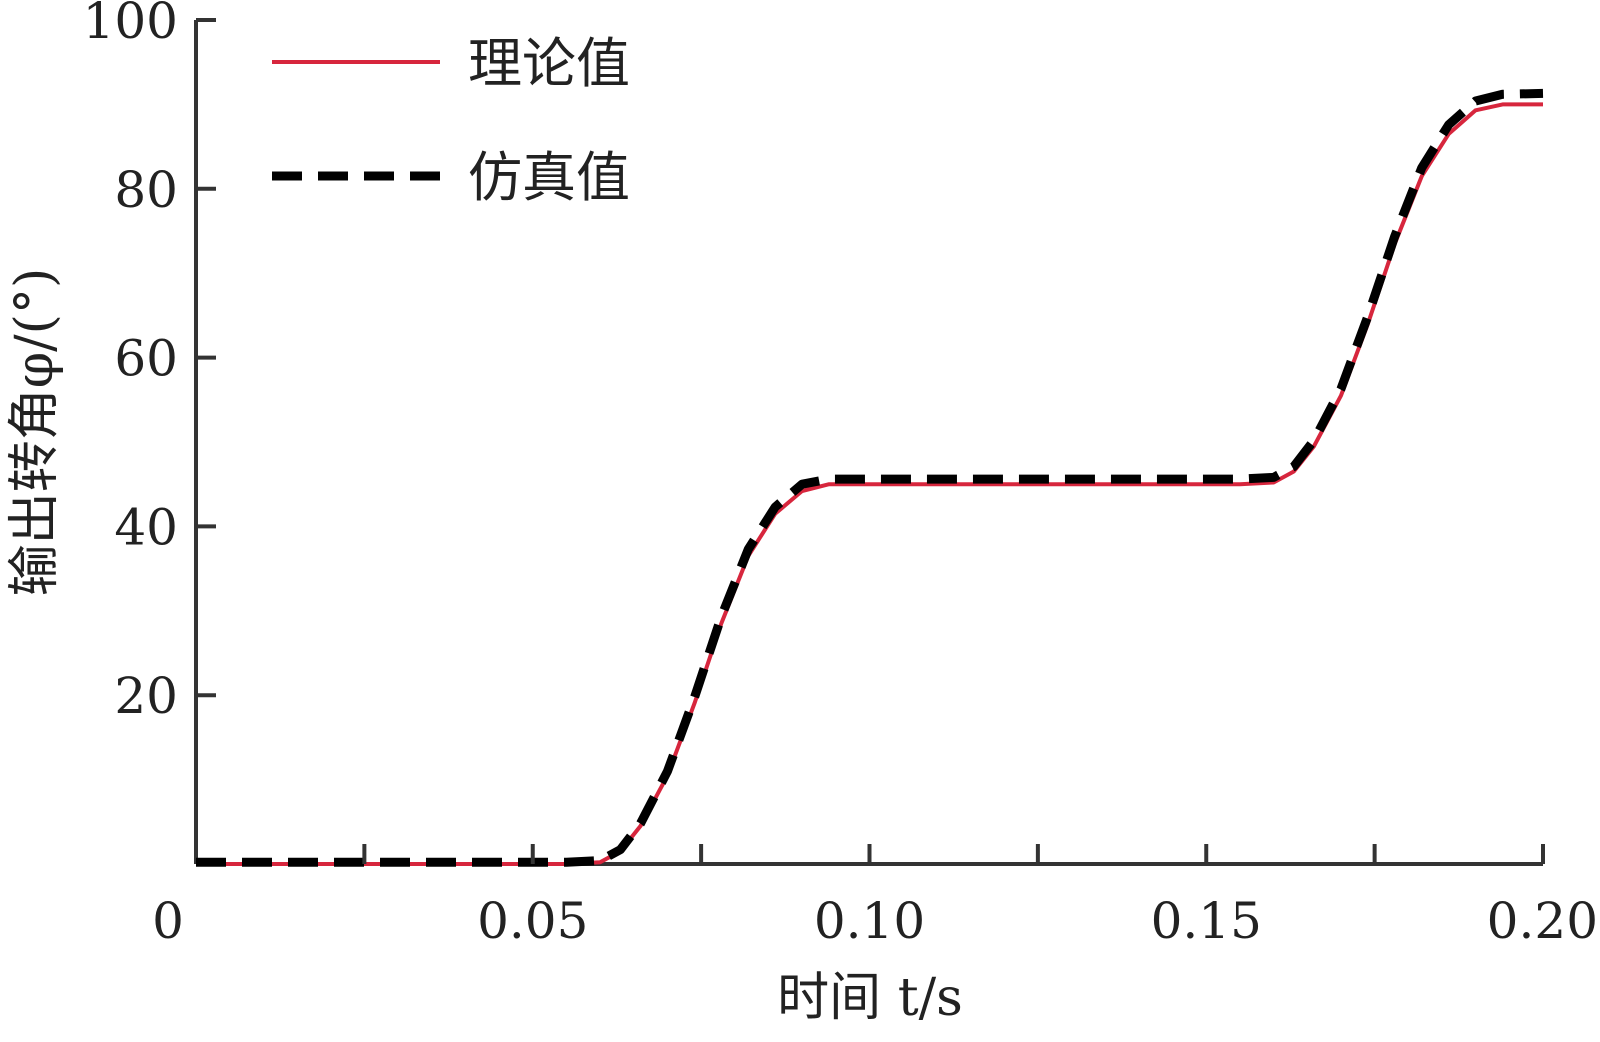  I want to click on legend: 理论值 仿真值, so click(451, 120).